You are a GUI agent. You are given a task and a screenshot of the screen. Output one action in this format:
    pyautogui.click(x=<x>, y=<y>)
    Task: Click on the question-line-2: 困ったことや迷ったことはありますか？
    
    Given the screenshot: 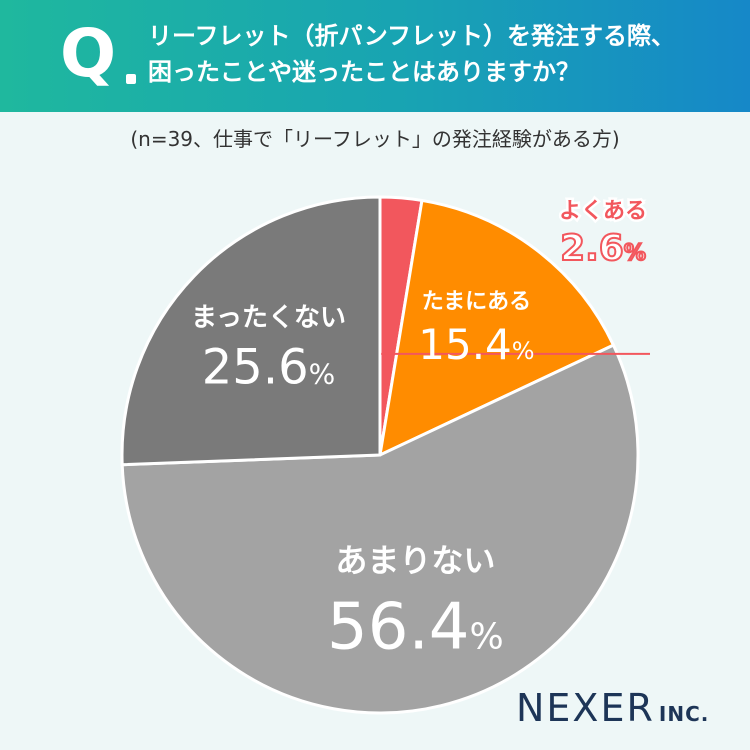 What is the action you would take?
    pyautogui.click(x=364, y=72)
    